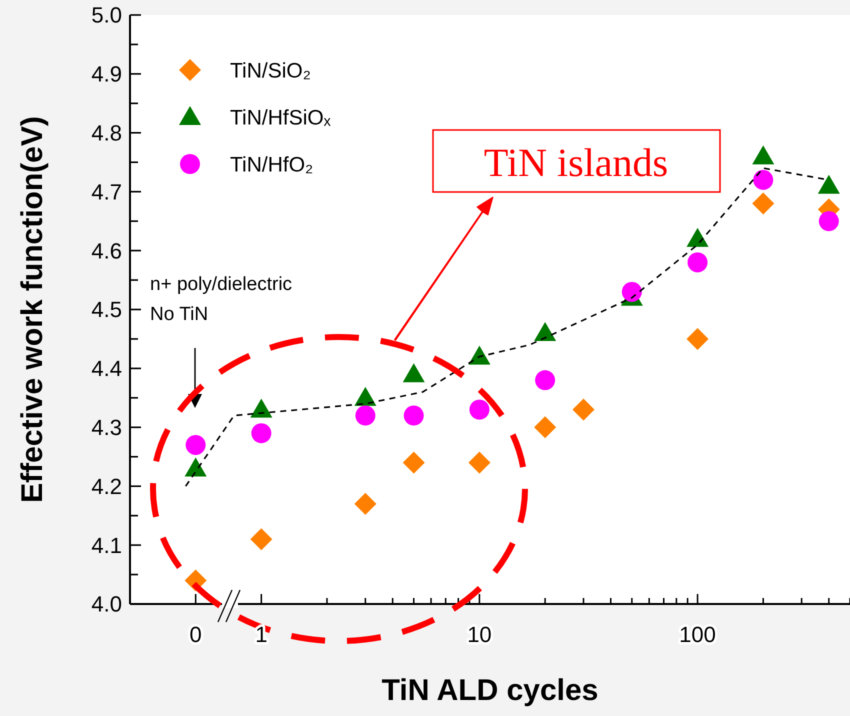  What do you see at coordinates (106, 133) in the screenshot?
I see `y-tick-label: 4.8` at bounding box center [106, 133].